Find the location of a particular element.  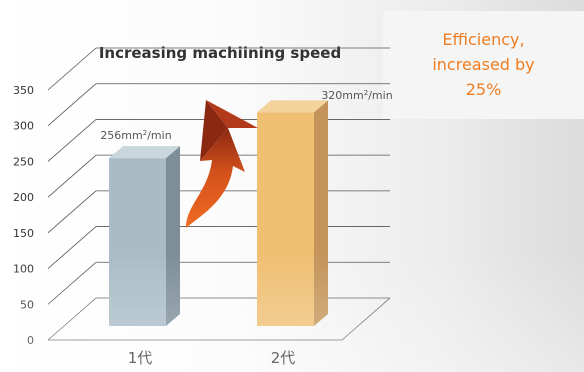

y-tick-label-1: 50 is located at coordinates (27, 304).